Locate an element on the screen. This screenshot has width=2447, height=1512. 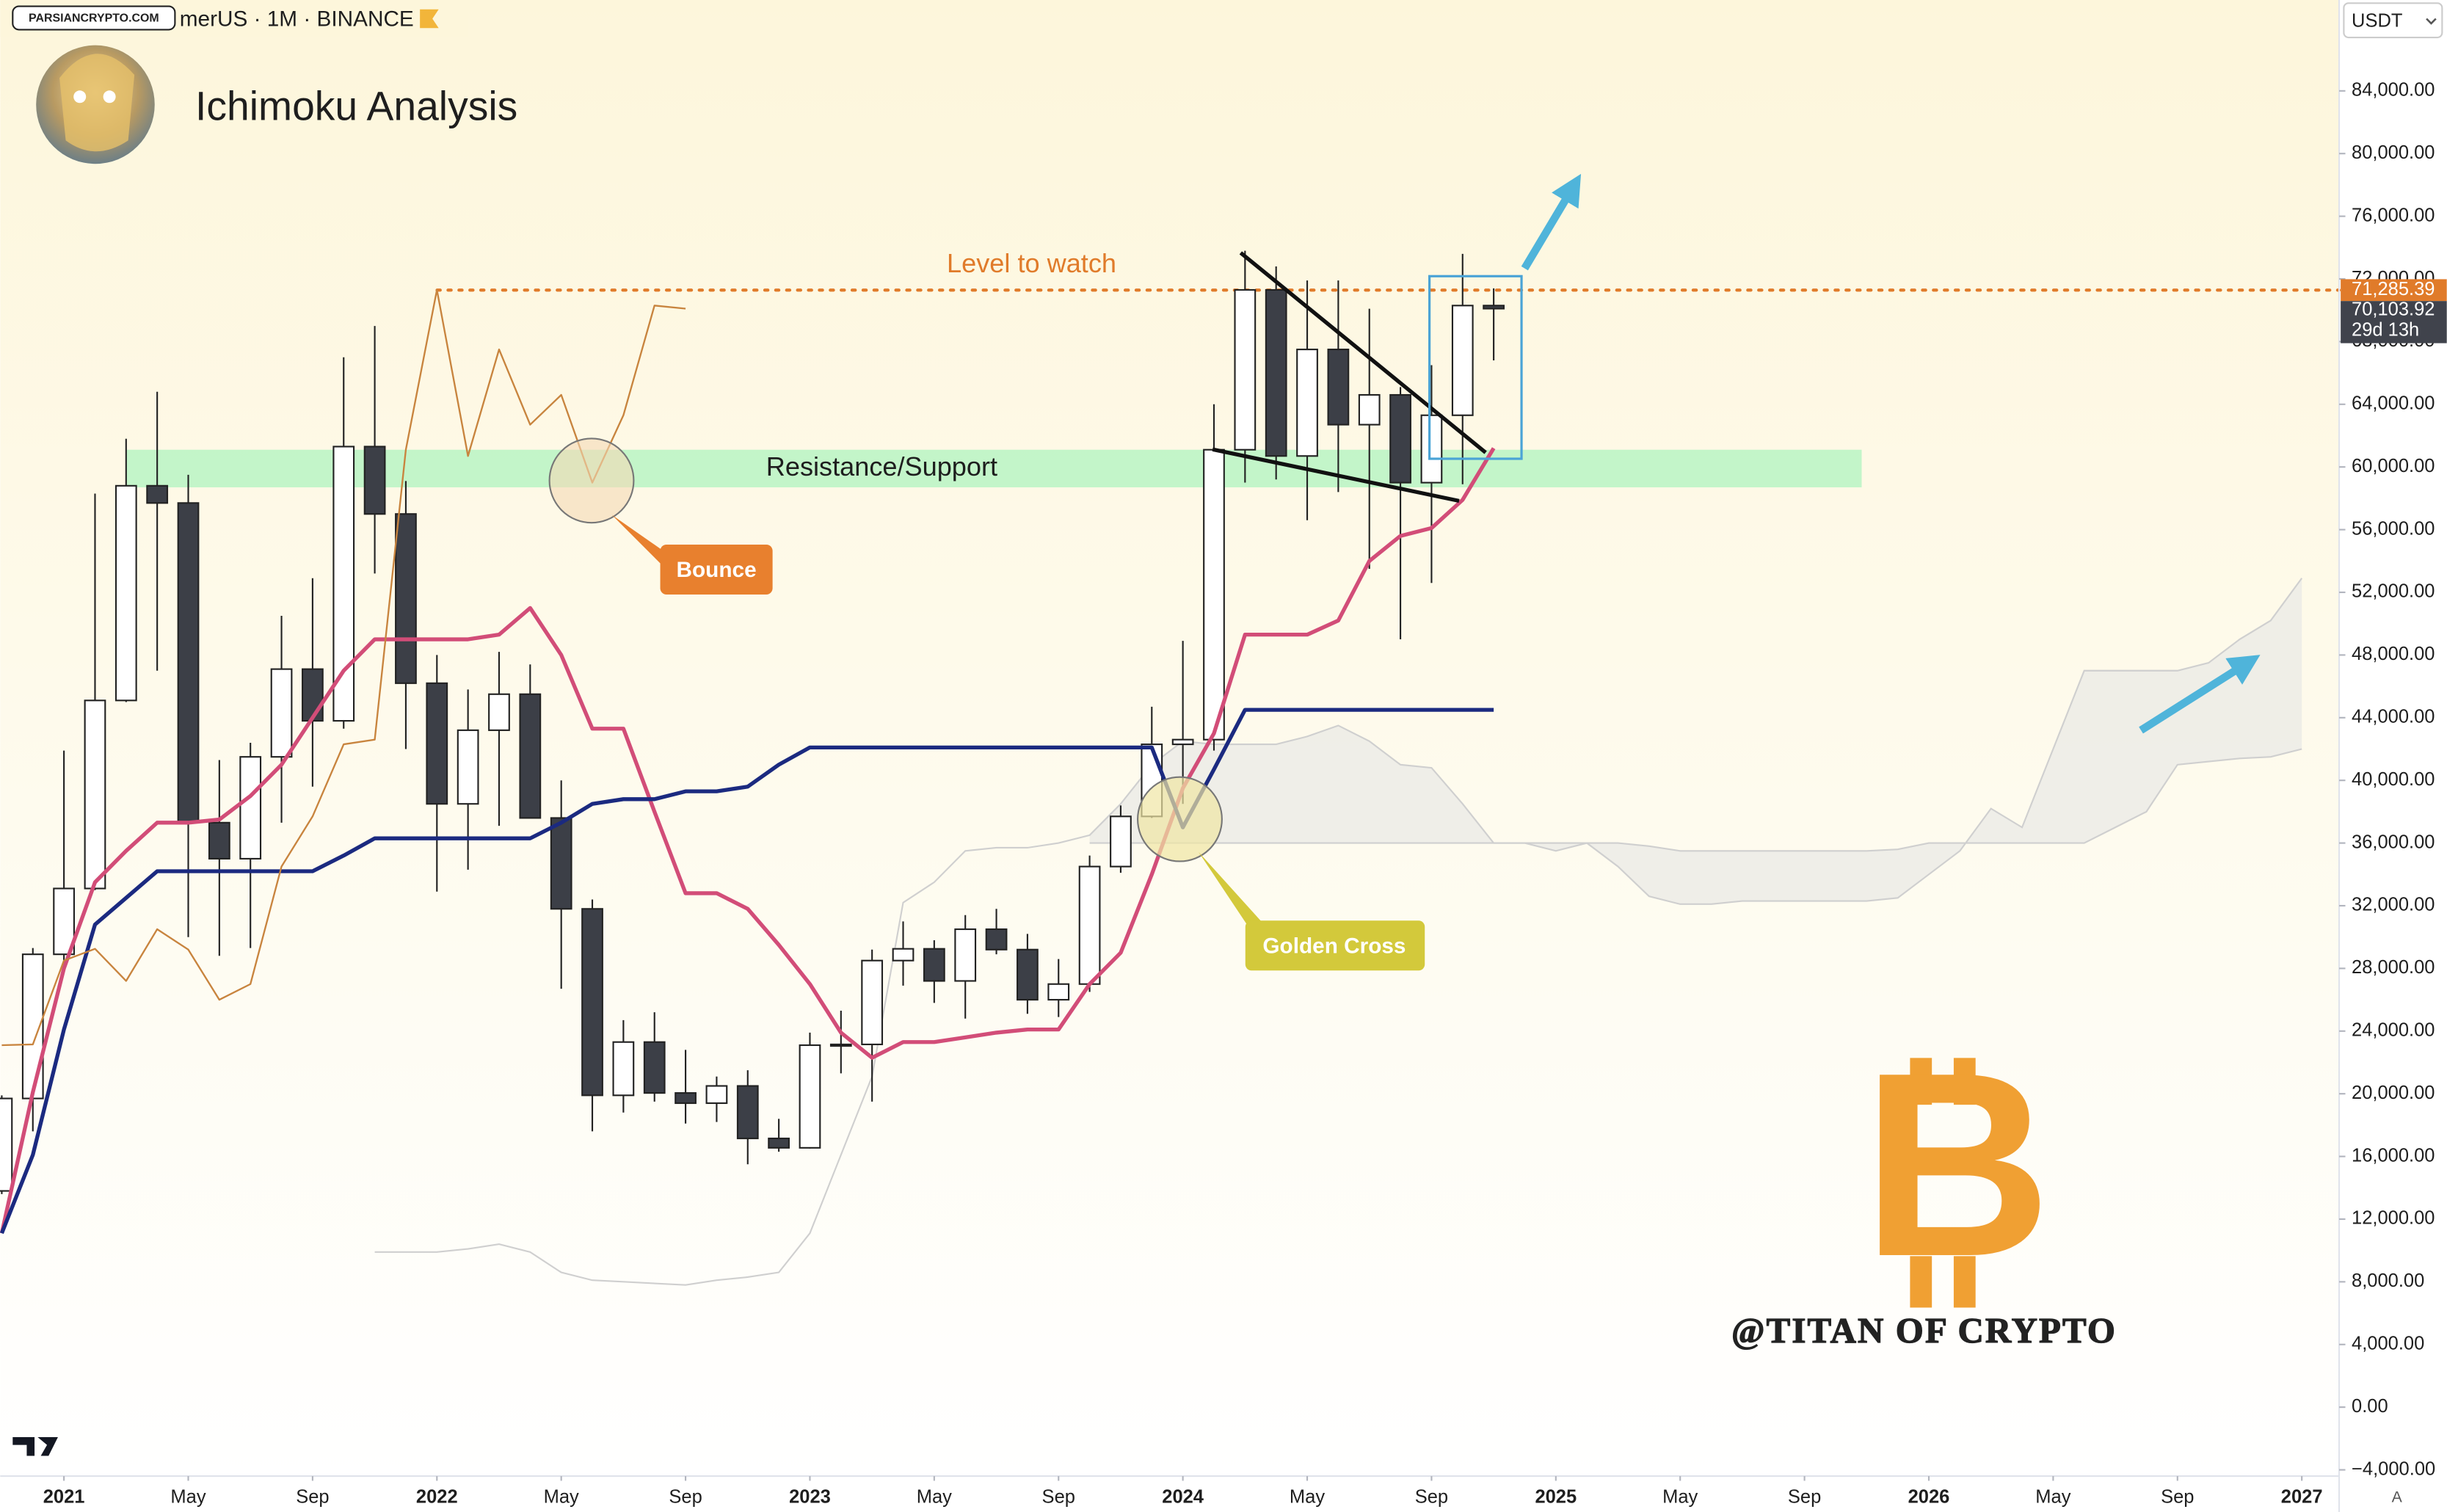
y-tick-label: 48,000.00 is located at coordinates (2393, 654).